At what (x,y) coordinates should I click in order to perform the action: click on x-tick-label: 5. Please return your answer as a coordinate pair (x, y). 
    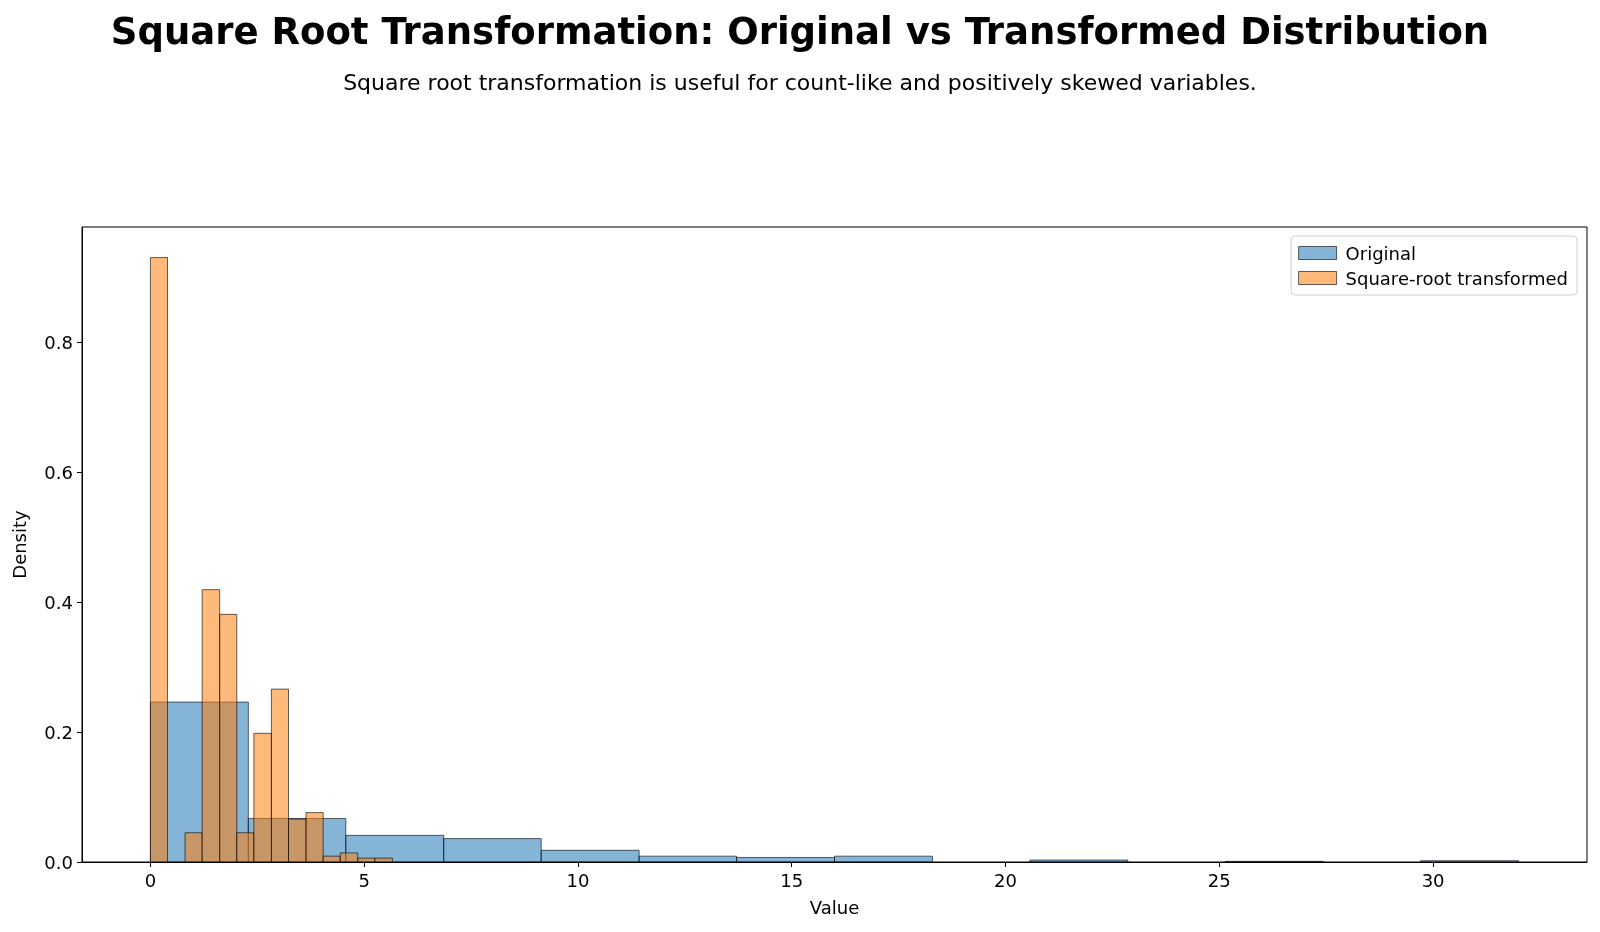
    Looking at the image, I should click on (364, 880).